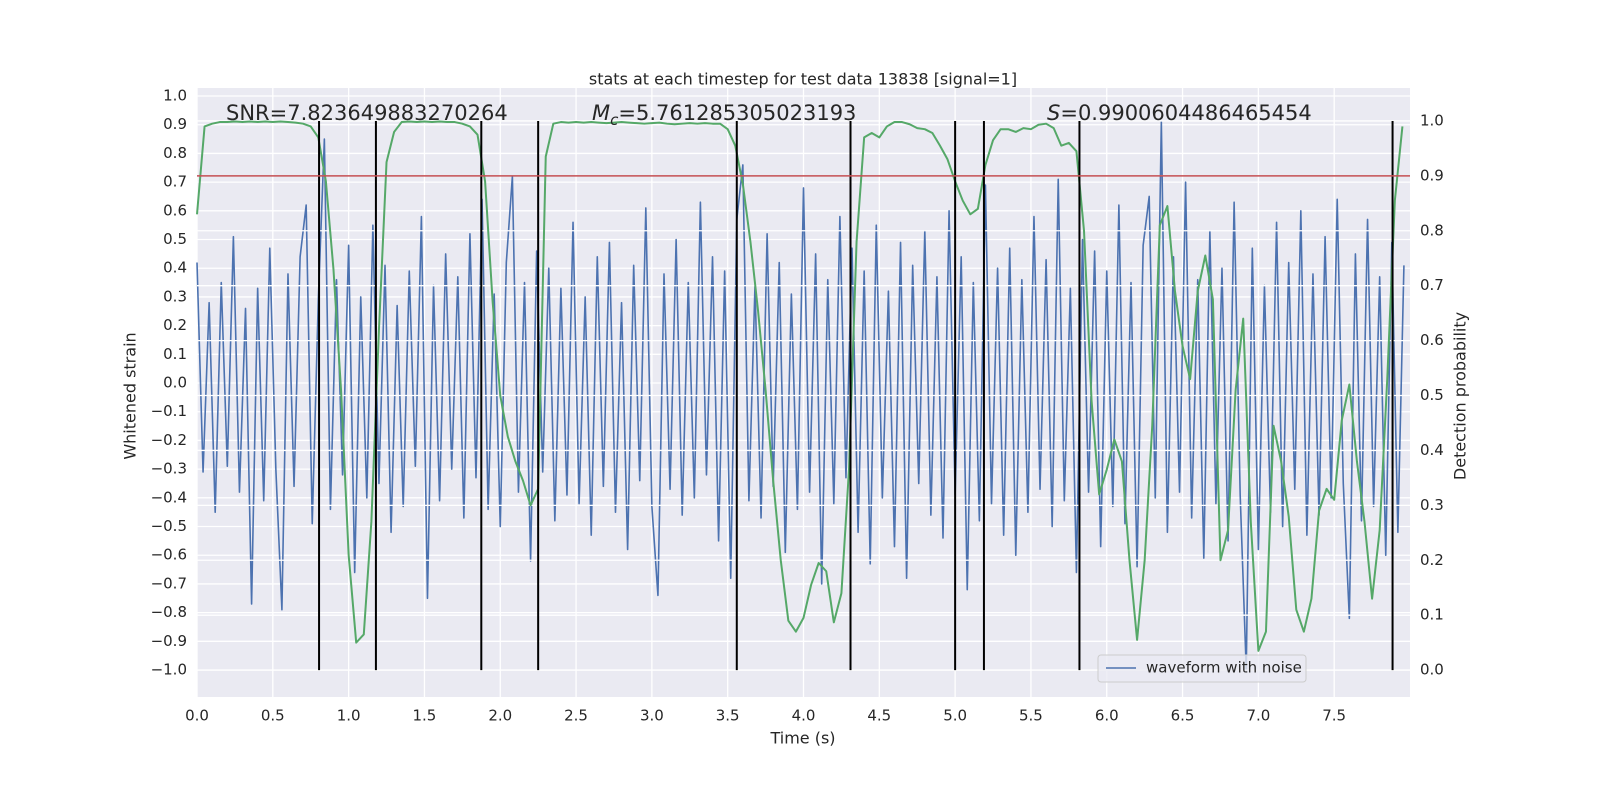 Image resolution: width=1600 pixels, height=800 pixels. I want to click on annotation: SNR=7.823649883270264, so click(367, 113).